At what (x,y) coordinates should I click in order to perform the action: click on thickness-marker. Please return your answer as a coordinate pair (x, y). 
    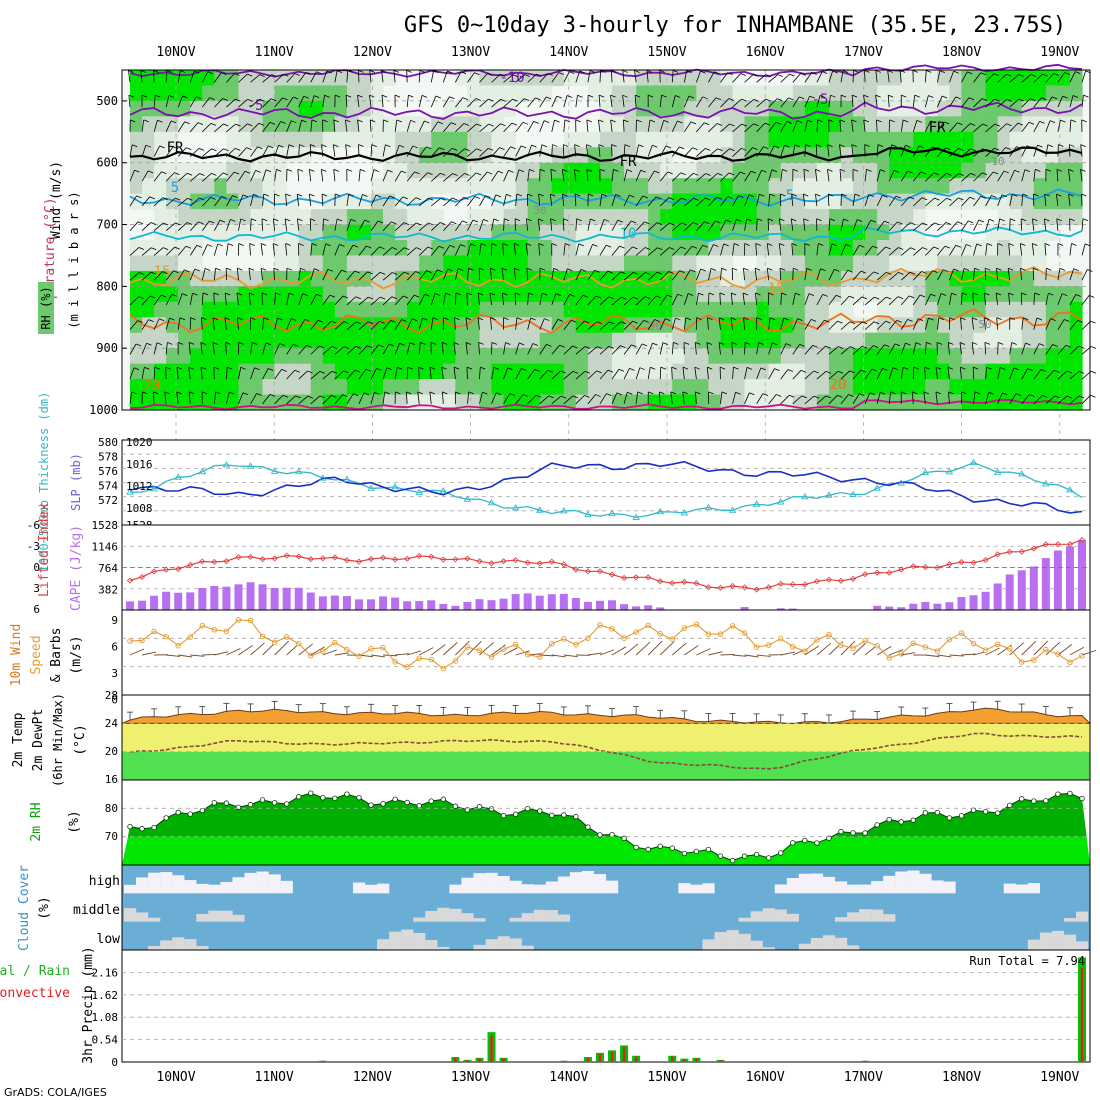
    Looking at the image, I should click on (298, 471).